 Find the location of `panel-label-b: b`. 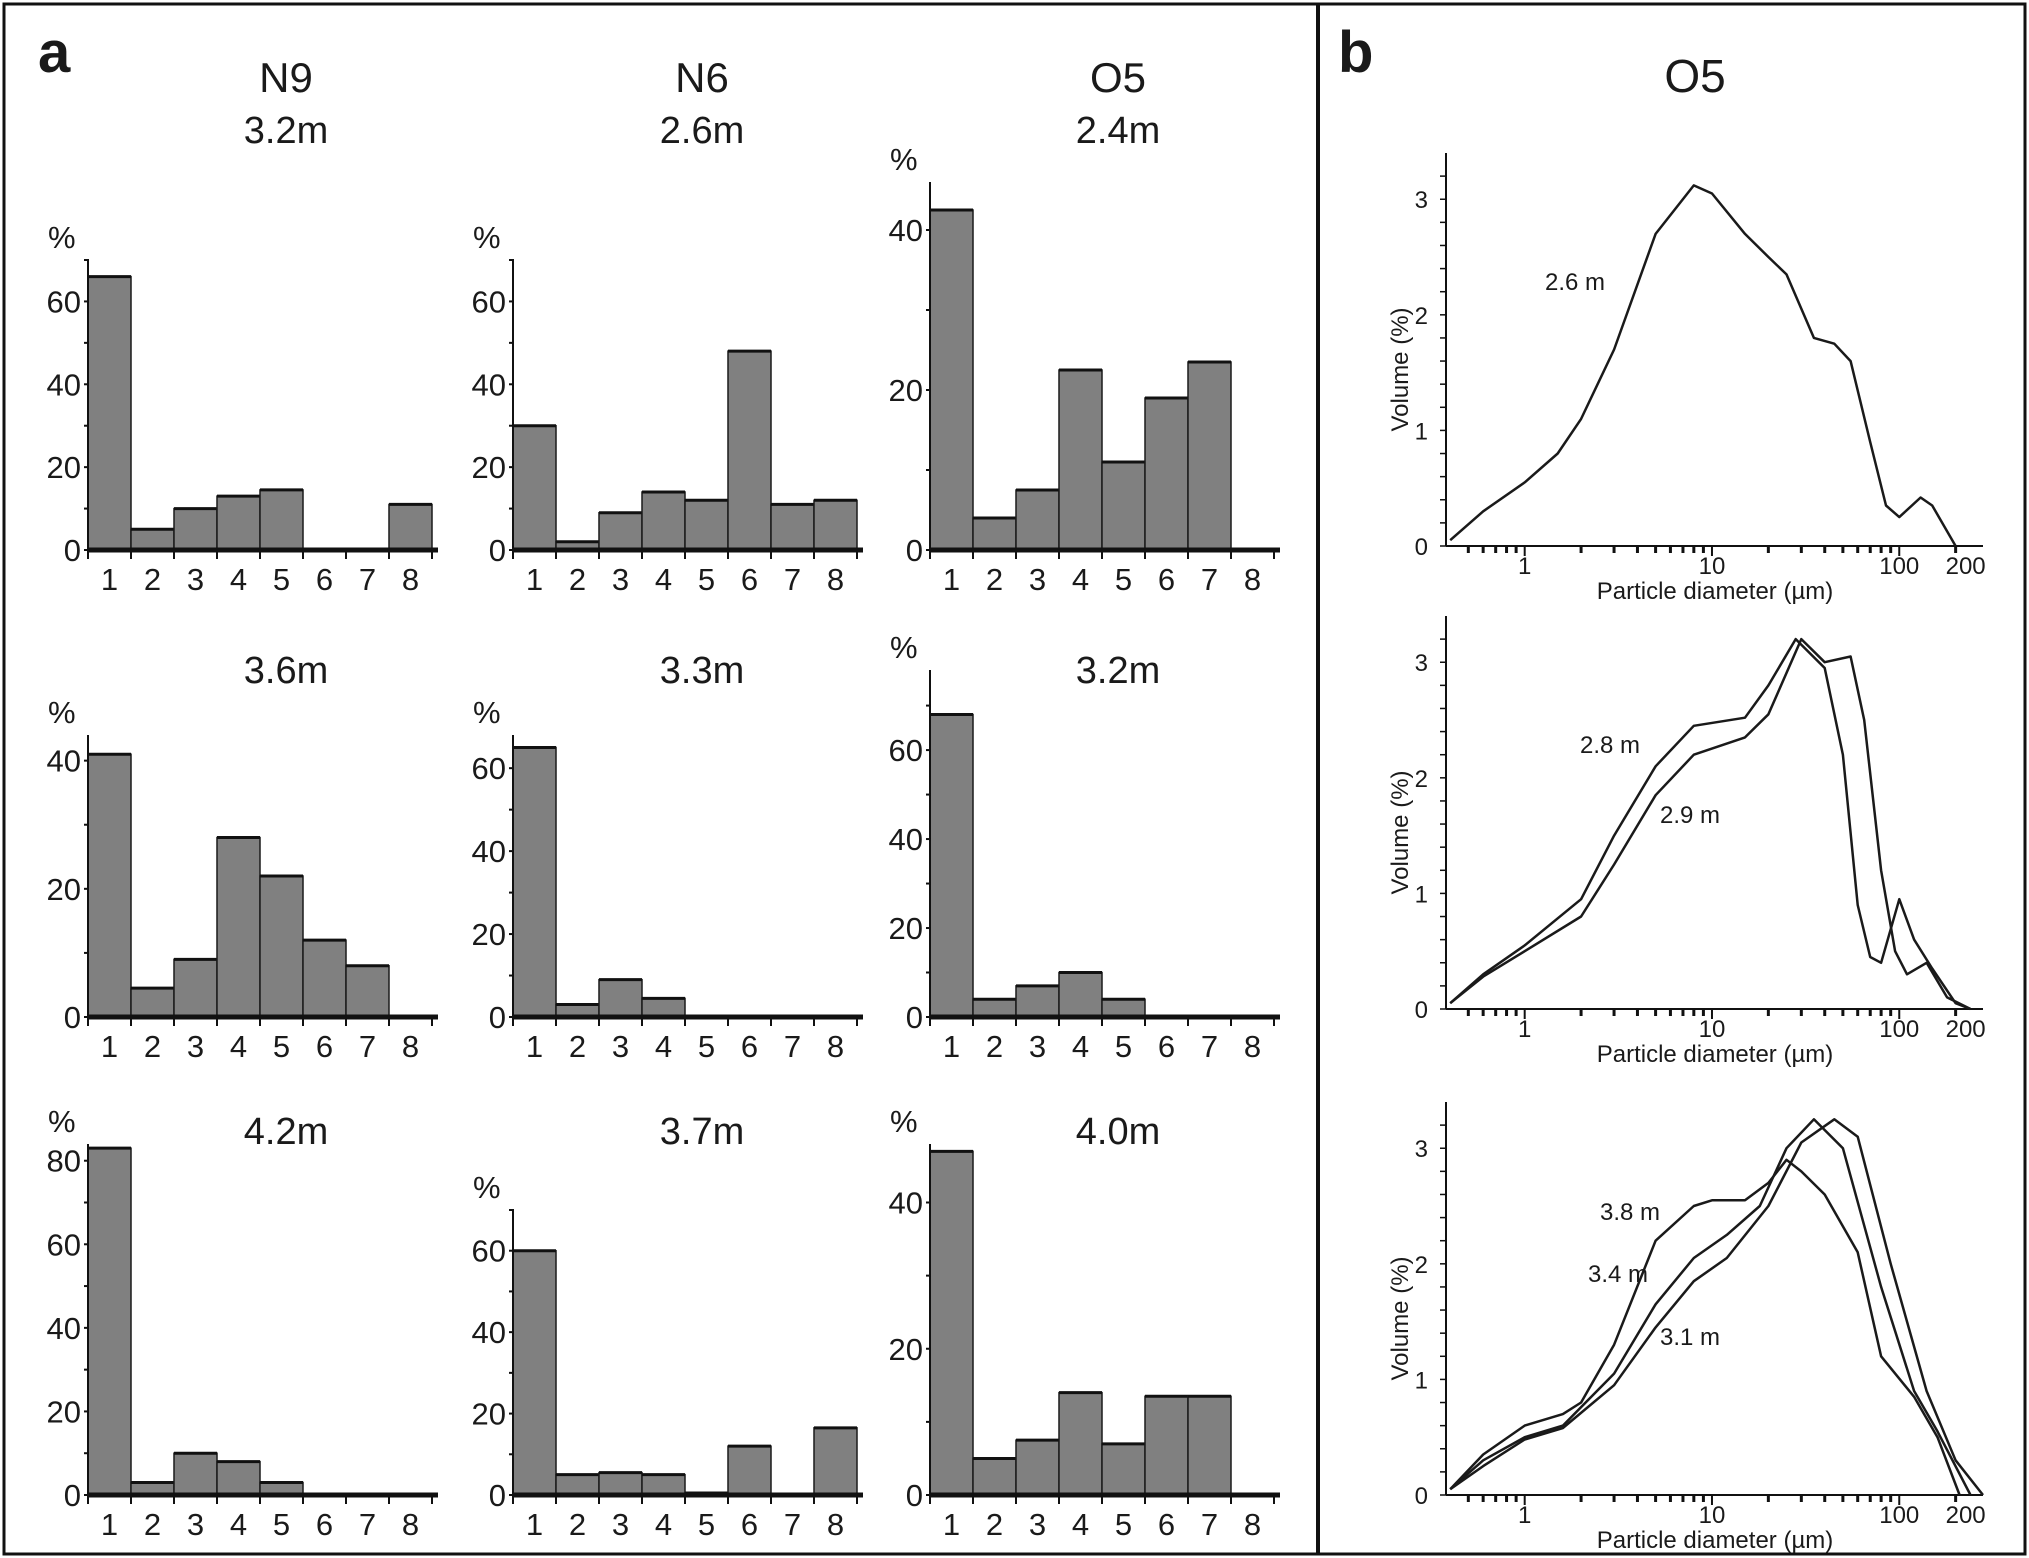

panel-label-b: b is located at coordinates (1355, 52).